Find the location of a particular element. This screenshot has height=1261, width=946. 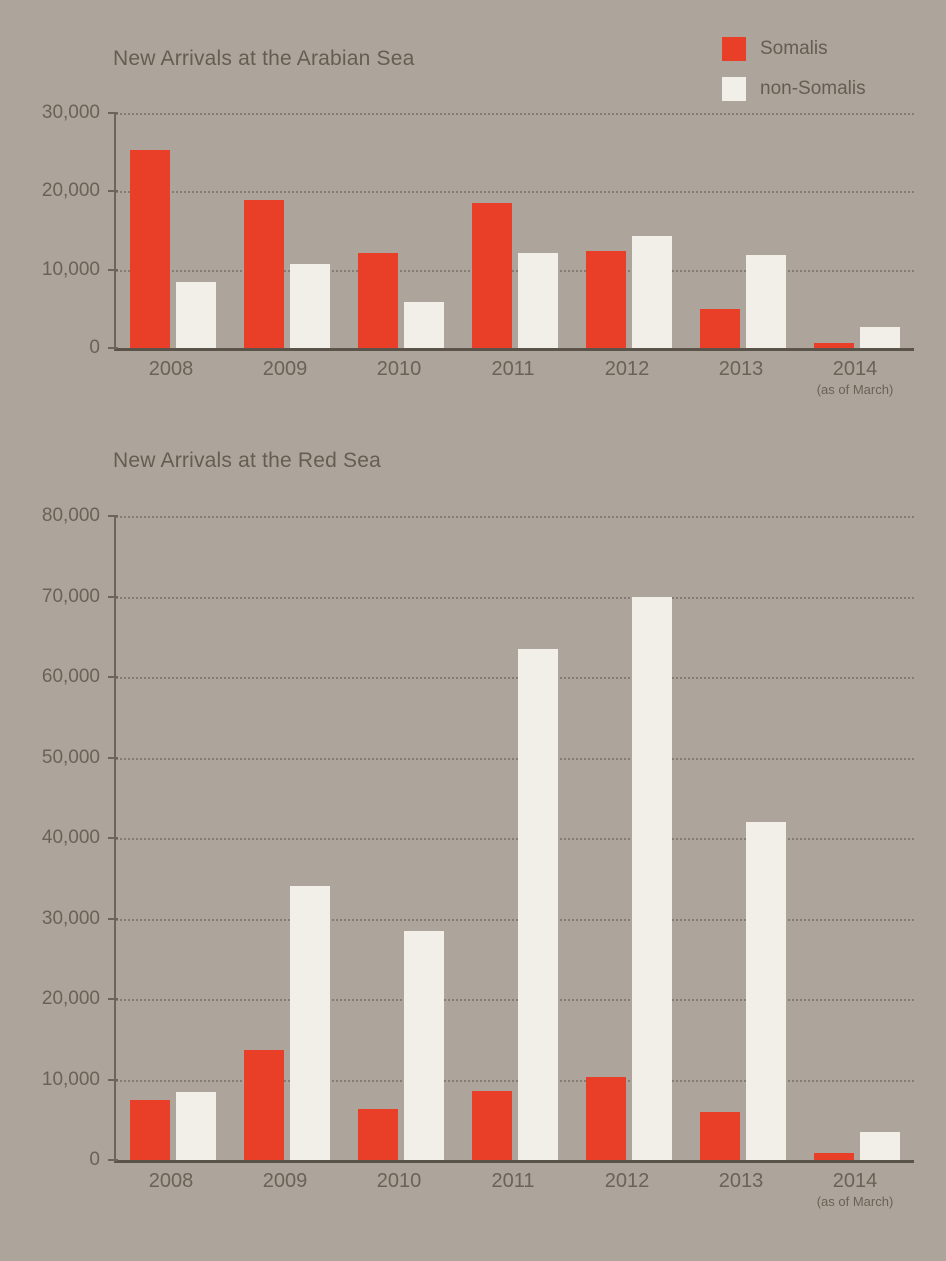

bar-somalis-2008 is located at coordinates (150, 248).